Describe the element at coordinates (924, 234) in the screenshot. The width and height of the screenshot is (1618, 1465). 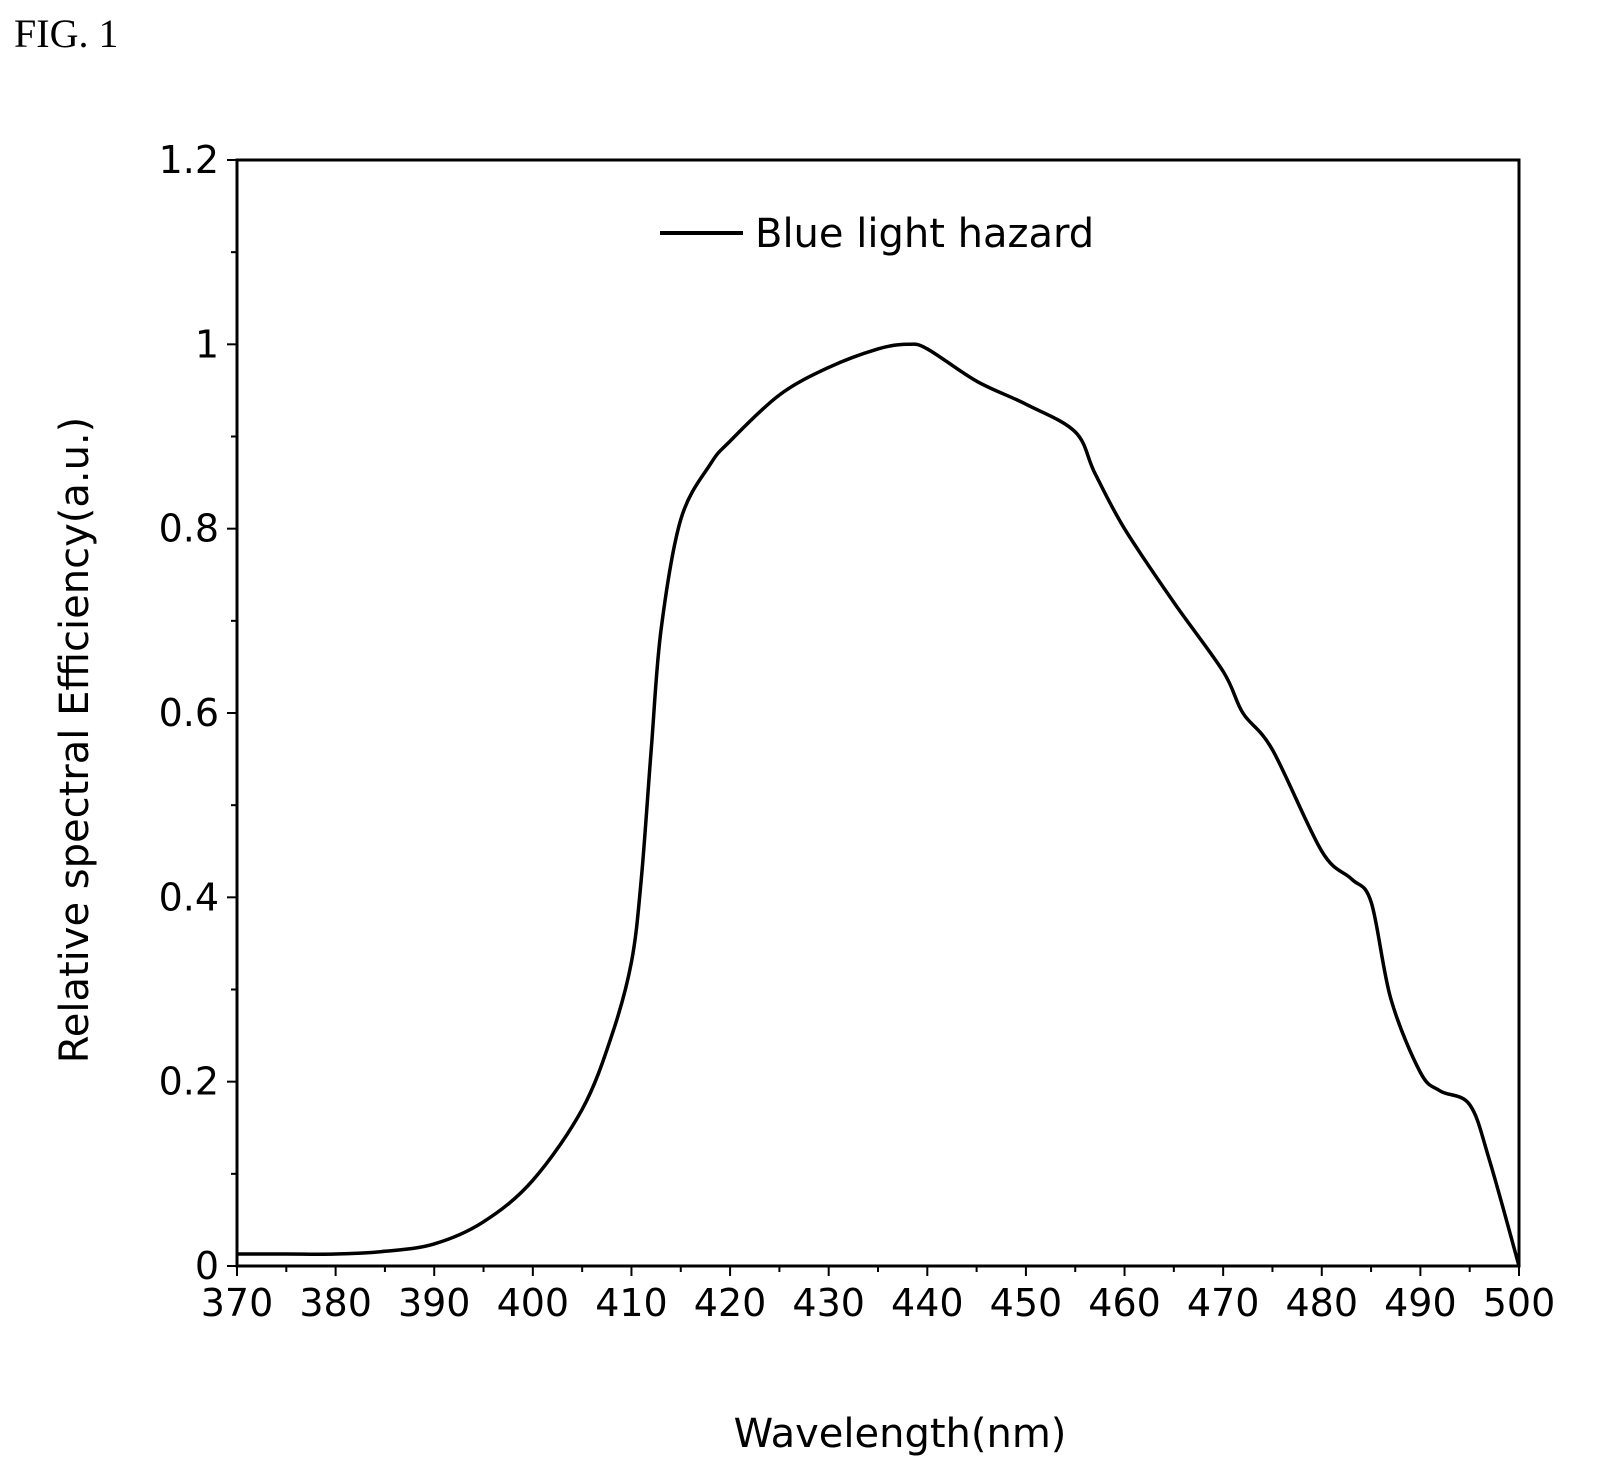
I see `legend-label: Blue light hazard` at that location.